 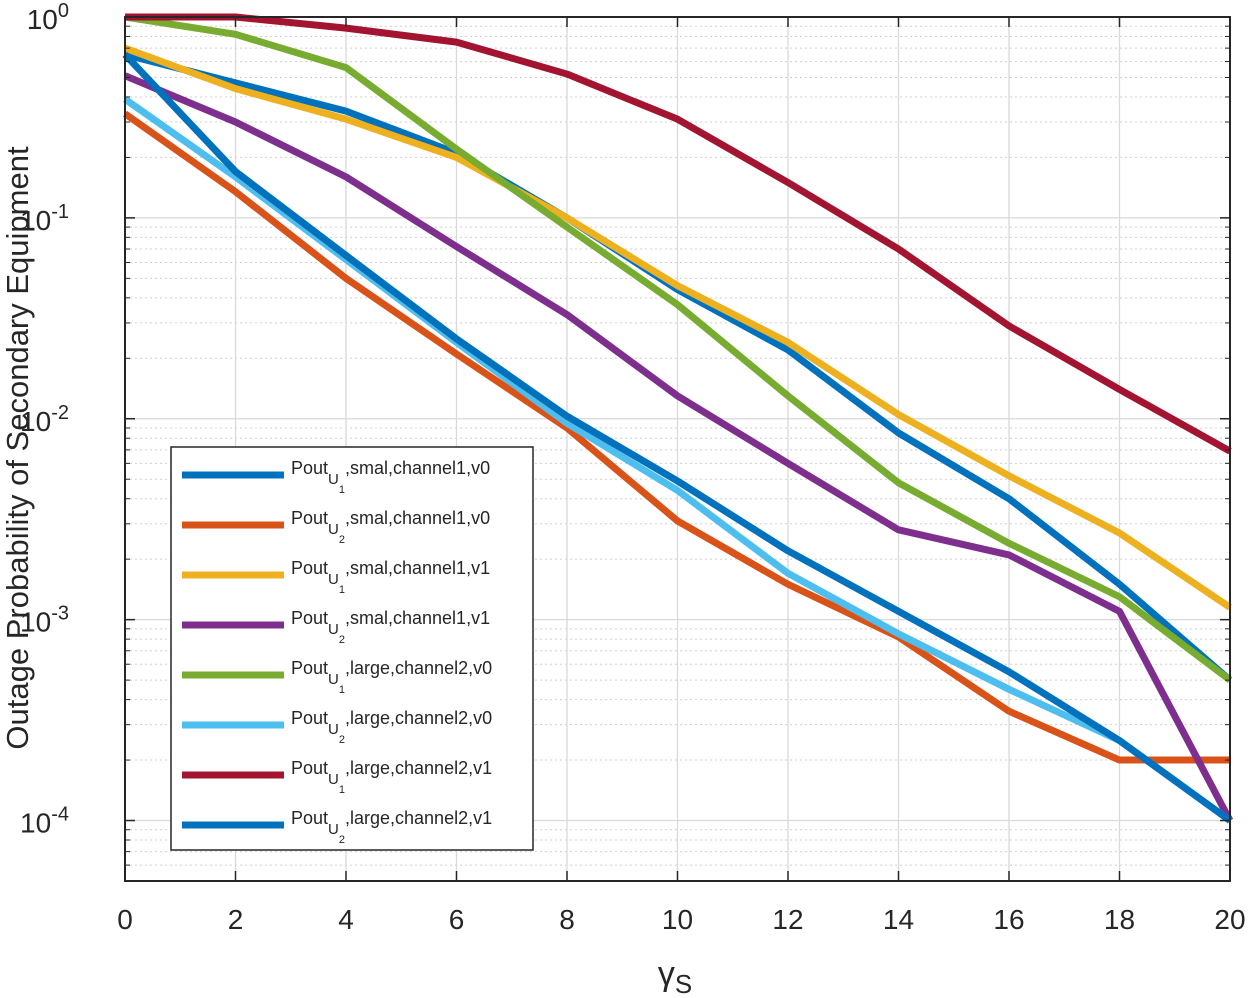 What do you see at coordinates (44, 620) in the screenshot?
I see `y-tick-label: 10⁻³` at bounding box center [44, 620].